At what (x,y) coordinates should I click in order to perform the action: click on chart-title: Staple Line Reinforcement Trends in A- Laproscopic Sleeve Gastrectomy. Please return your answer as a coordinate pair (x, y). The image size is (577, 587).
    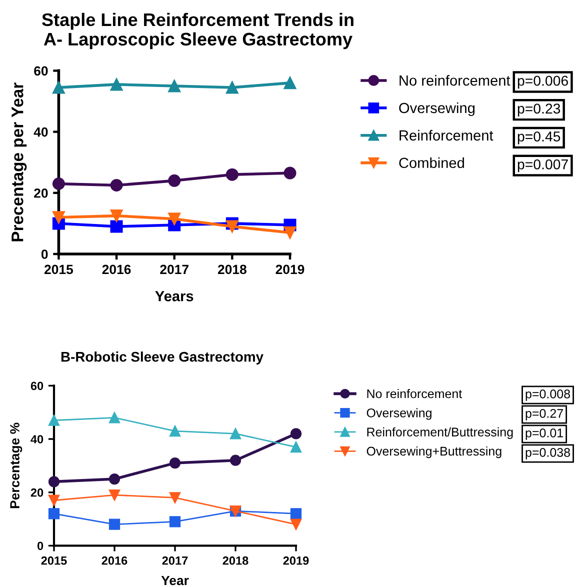
    Looking at the image, I should click on (198, 31).